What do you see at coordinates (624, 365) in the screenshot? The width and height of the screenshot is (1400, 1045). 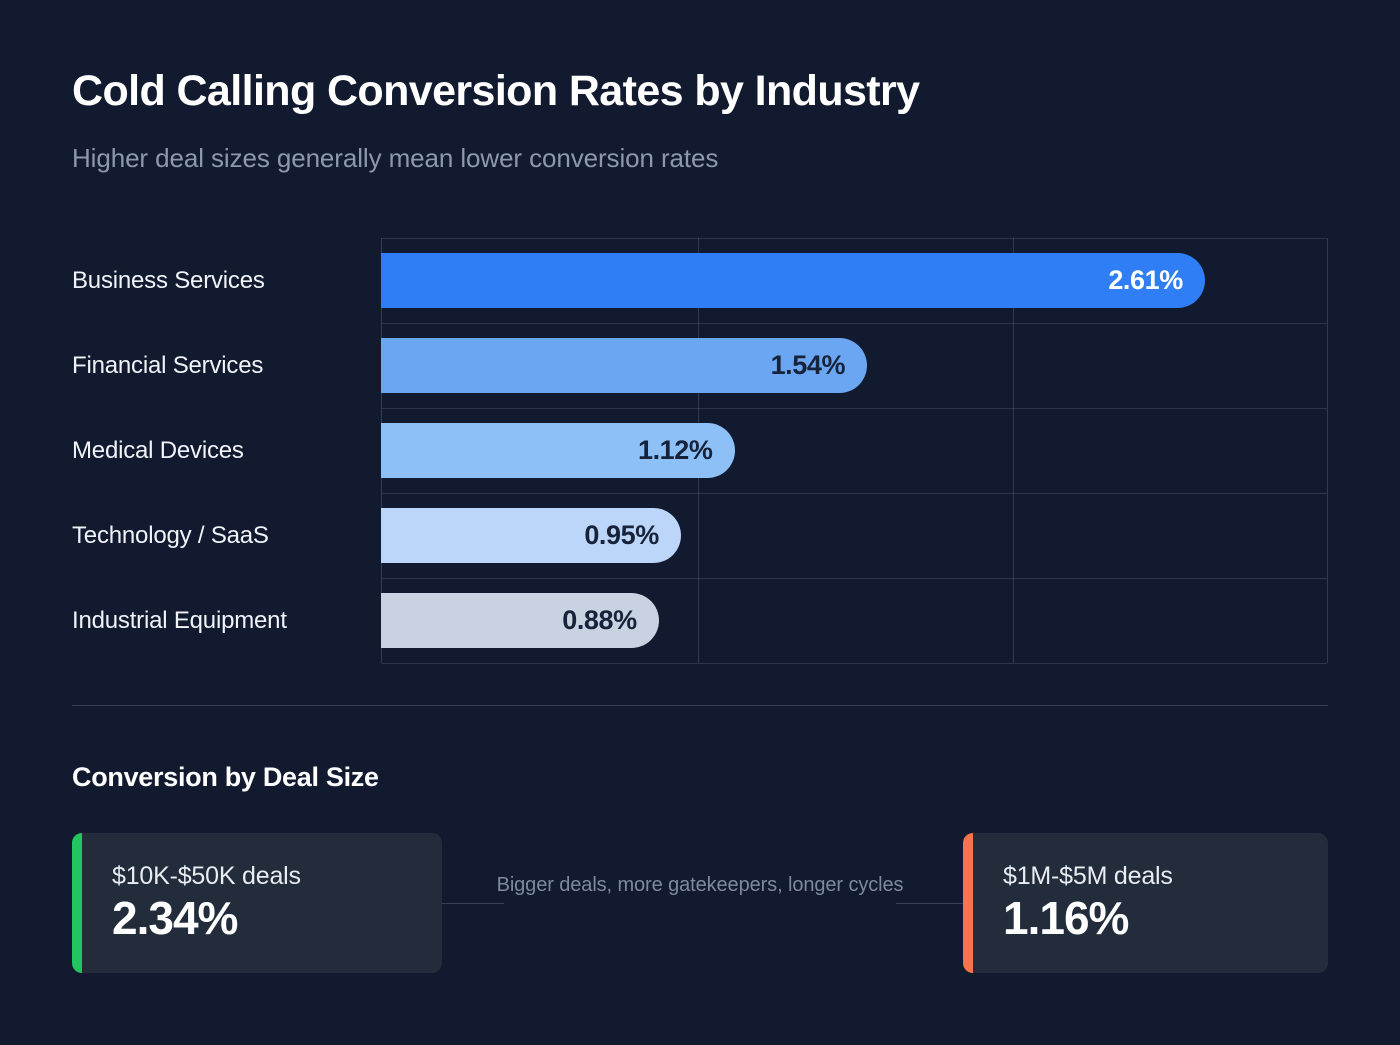 I see `chart-bar: 1.54%` at bounding box center [624, 365].